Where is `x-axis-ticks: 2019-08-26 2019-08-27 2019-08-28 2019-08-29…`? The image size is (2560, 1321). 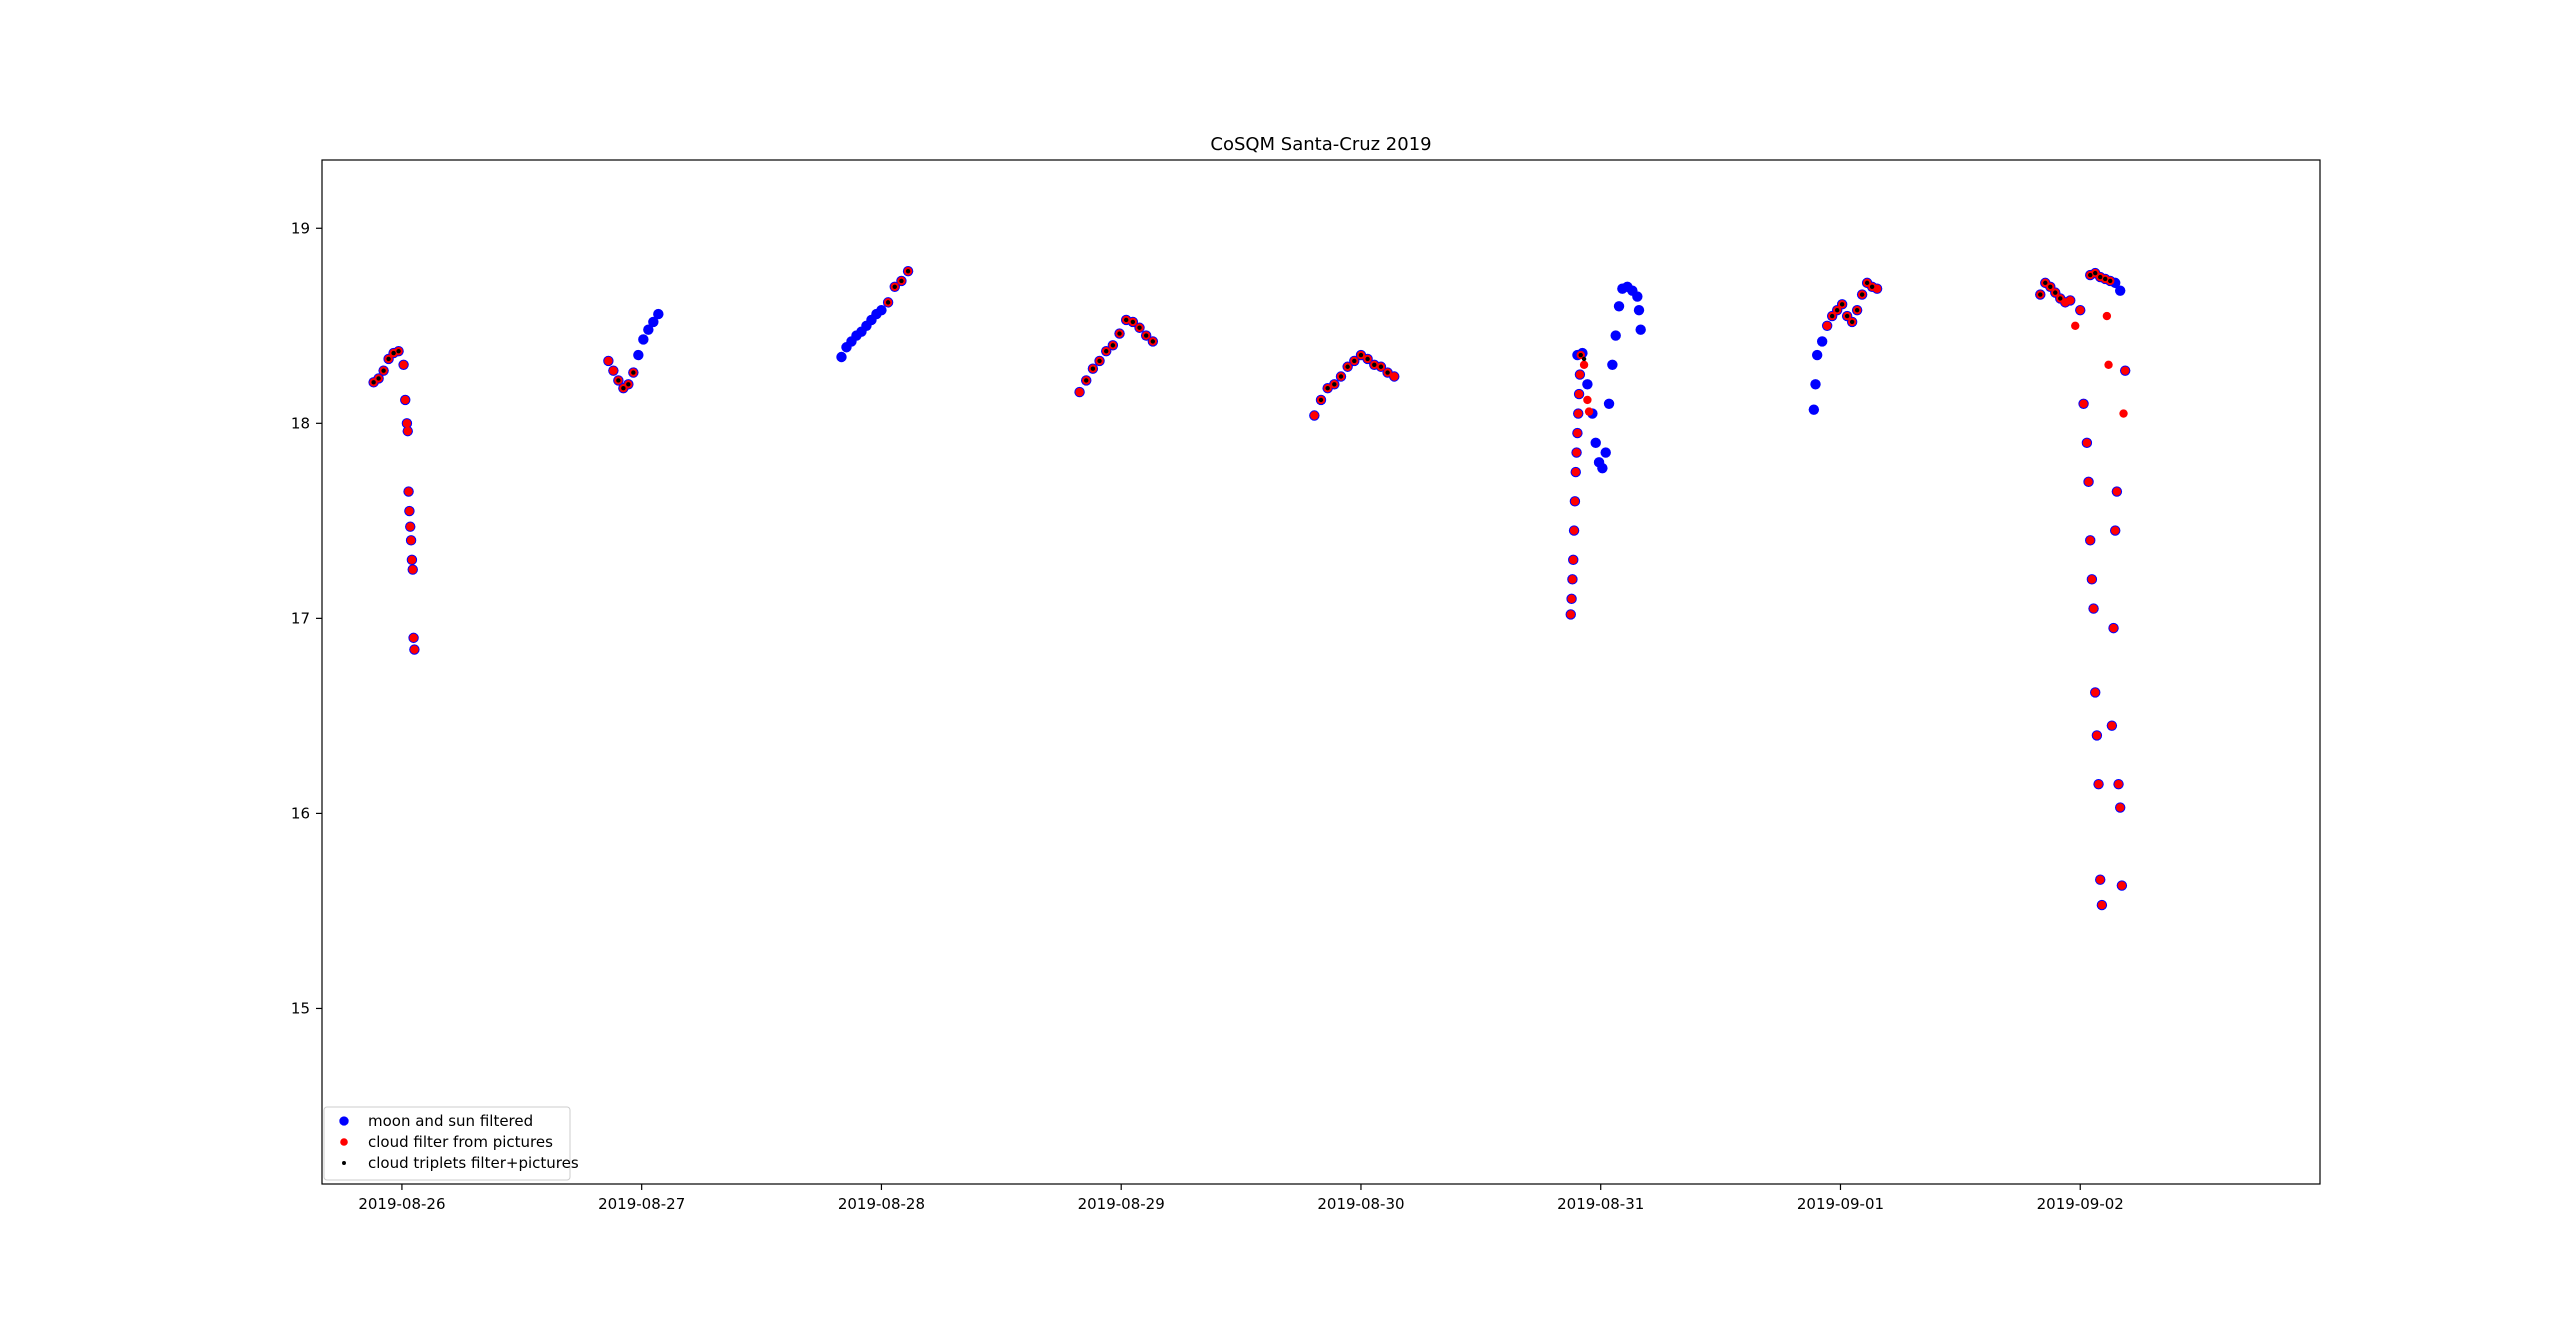
x-axis-ticks: 2019-08-26 2019-08-27 2019-08-28 2019-08-29… is located at coordinates (1241, 1198).